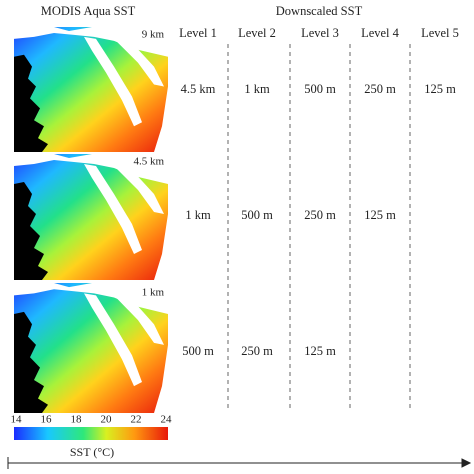 The width and height of the screenshot is (474, 474). Describe the element at coordinates (148, 162) in the screenshot. I see `image-label: 4.5 km` at that location.